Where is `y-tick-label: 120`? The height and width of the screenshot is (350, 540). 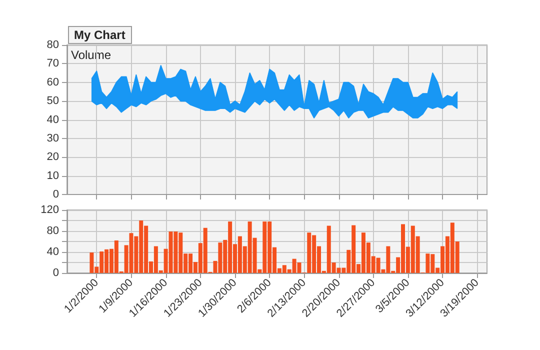
y-tick-label: 120 is located at coordinates (49, 210).